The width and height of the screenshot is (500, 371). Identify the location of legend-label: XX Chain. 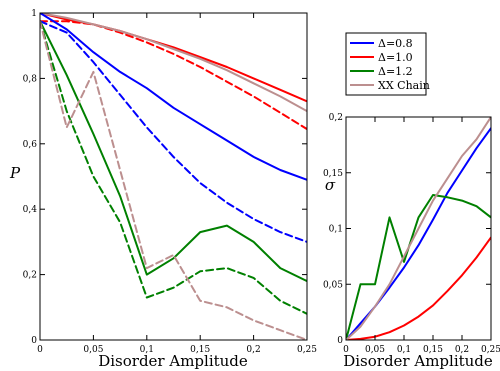
(404, 85).